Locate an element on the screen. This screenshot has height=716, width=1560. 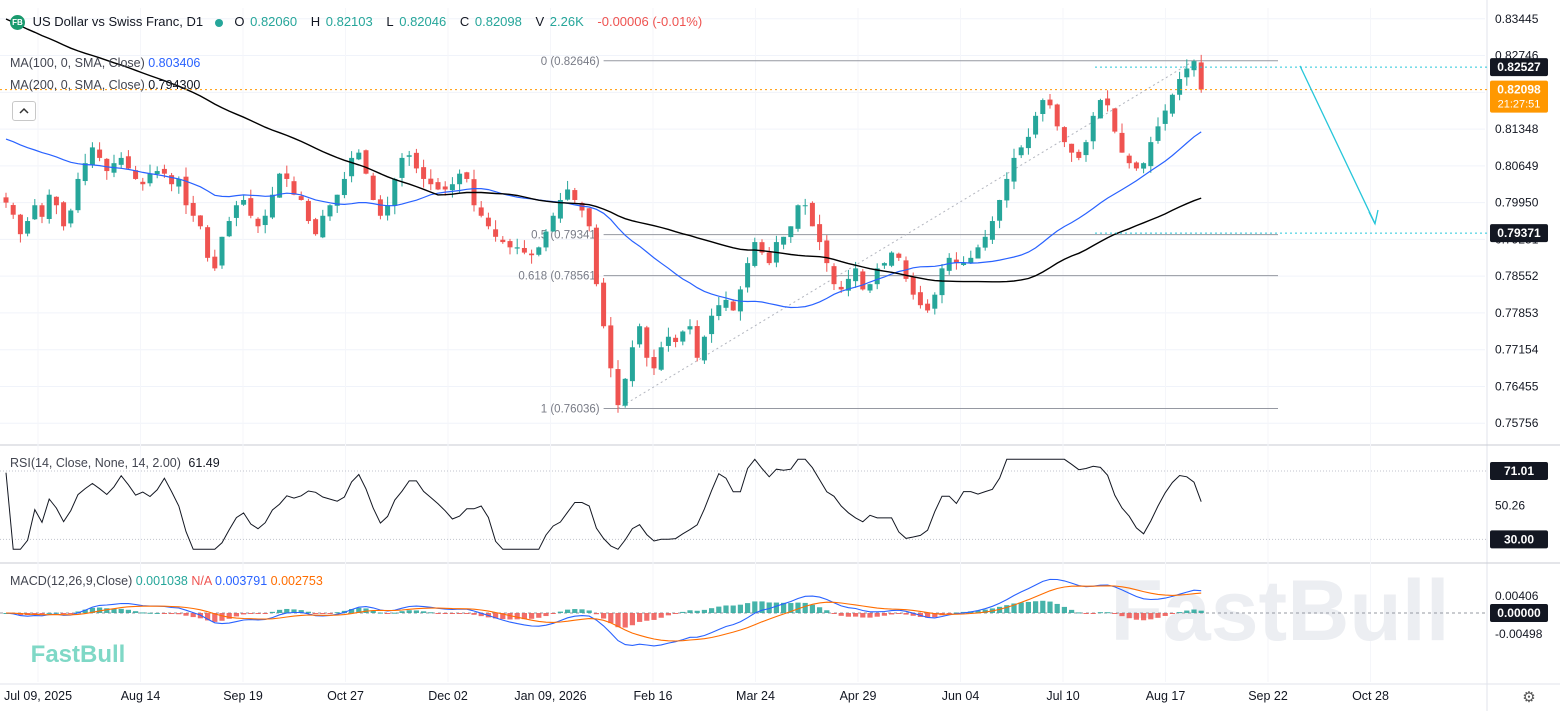
ma200-legend: MA(200, 0, SMA, Close) 0.794300 is located at coordinates (105, 85).